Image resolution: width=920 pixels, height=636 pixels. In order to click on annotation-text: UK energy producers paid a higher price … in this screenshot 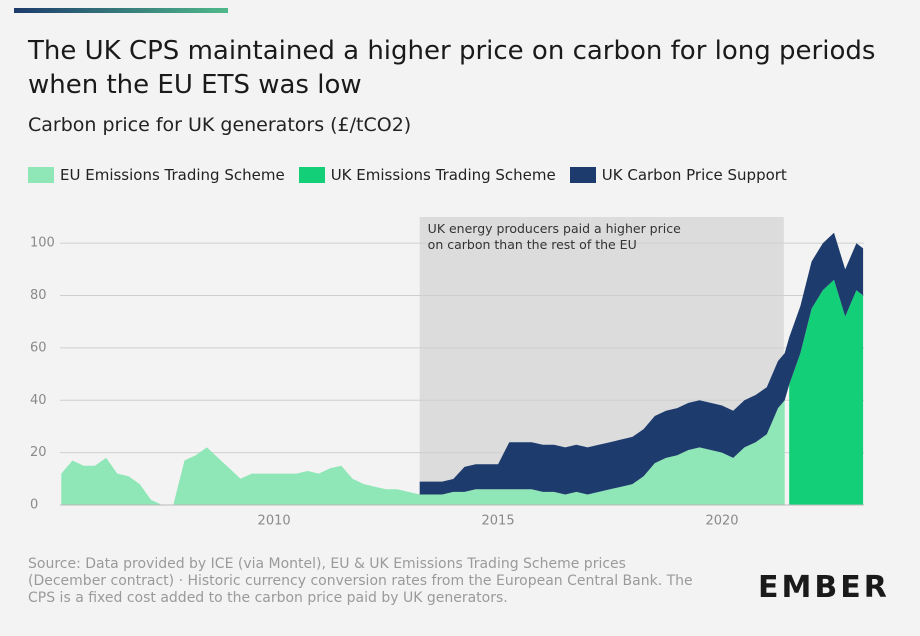, I will do `click(554, 236)`.